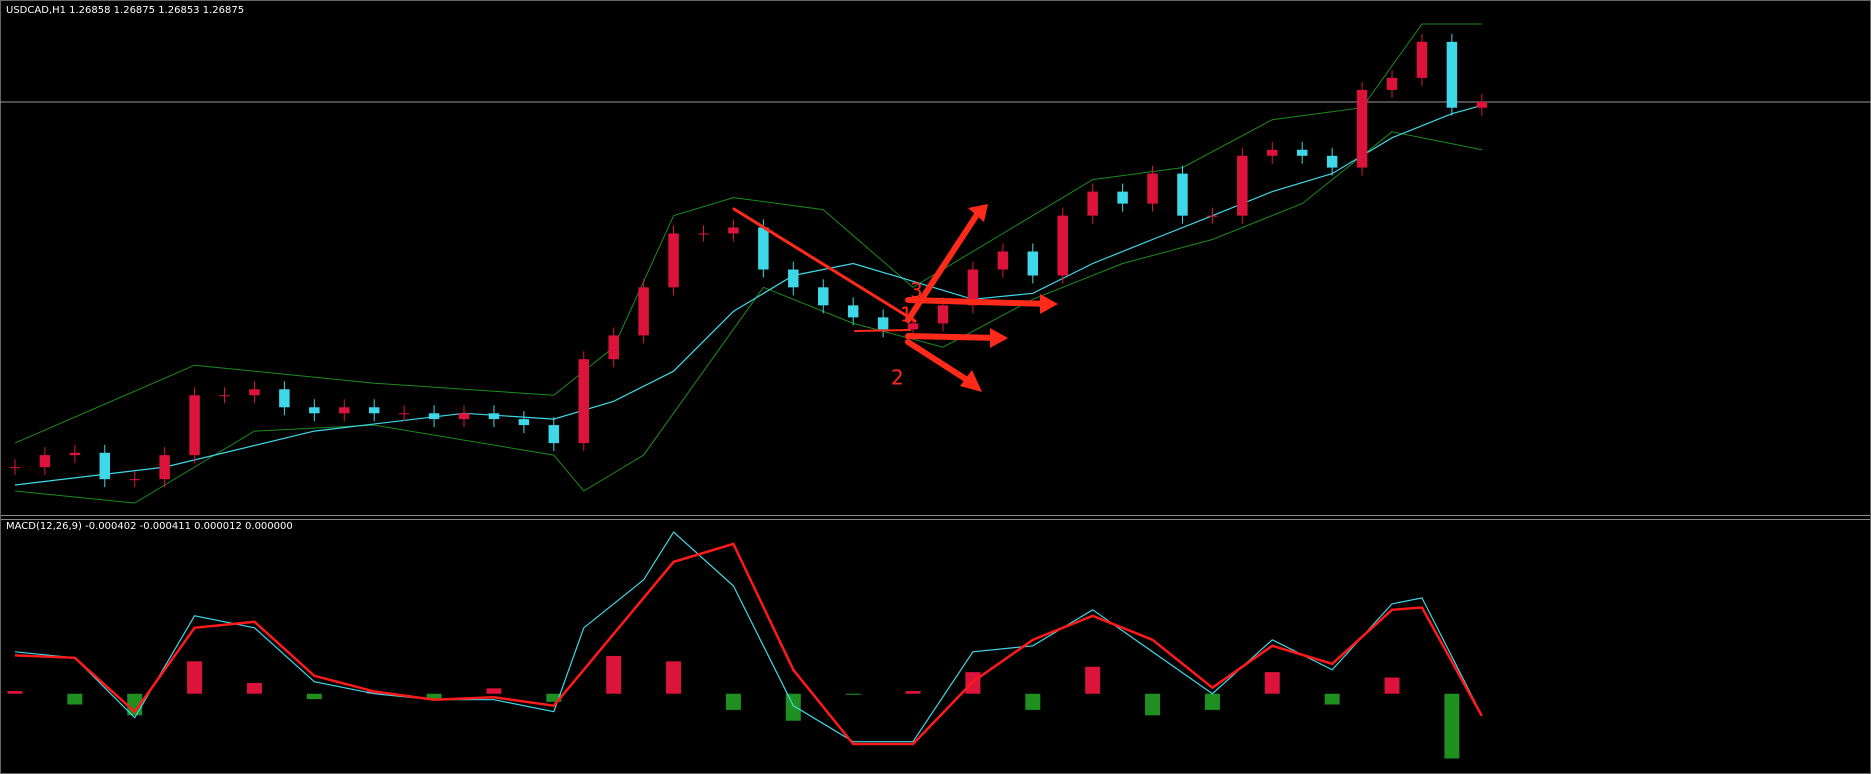 Image resolution: width=1871 pixels, height=774 pixels. Describe the element at coordinates (916, 291) in the screenshot. I see `annotation: 3` at that location.